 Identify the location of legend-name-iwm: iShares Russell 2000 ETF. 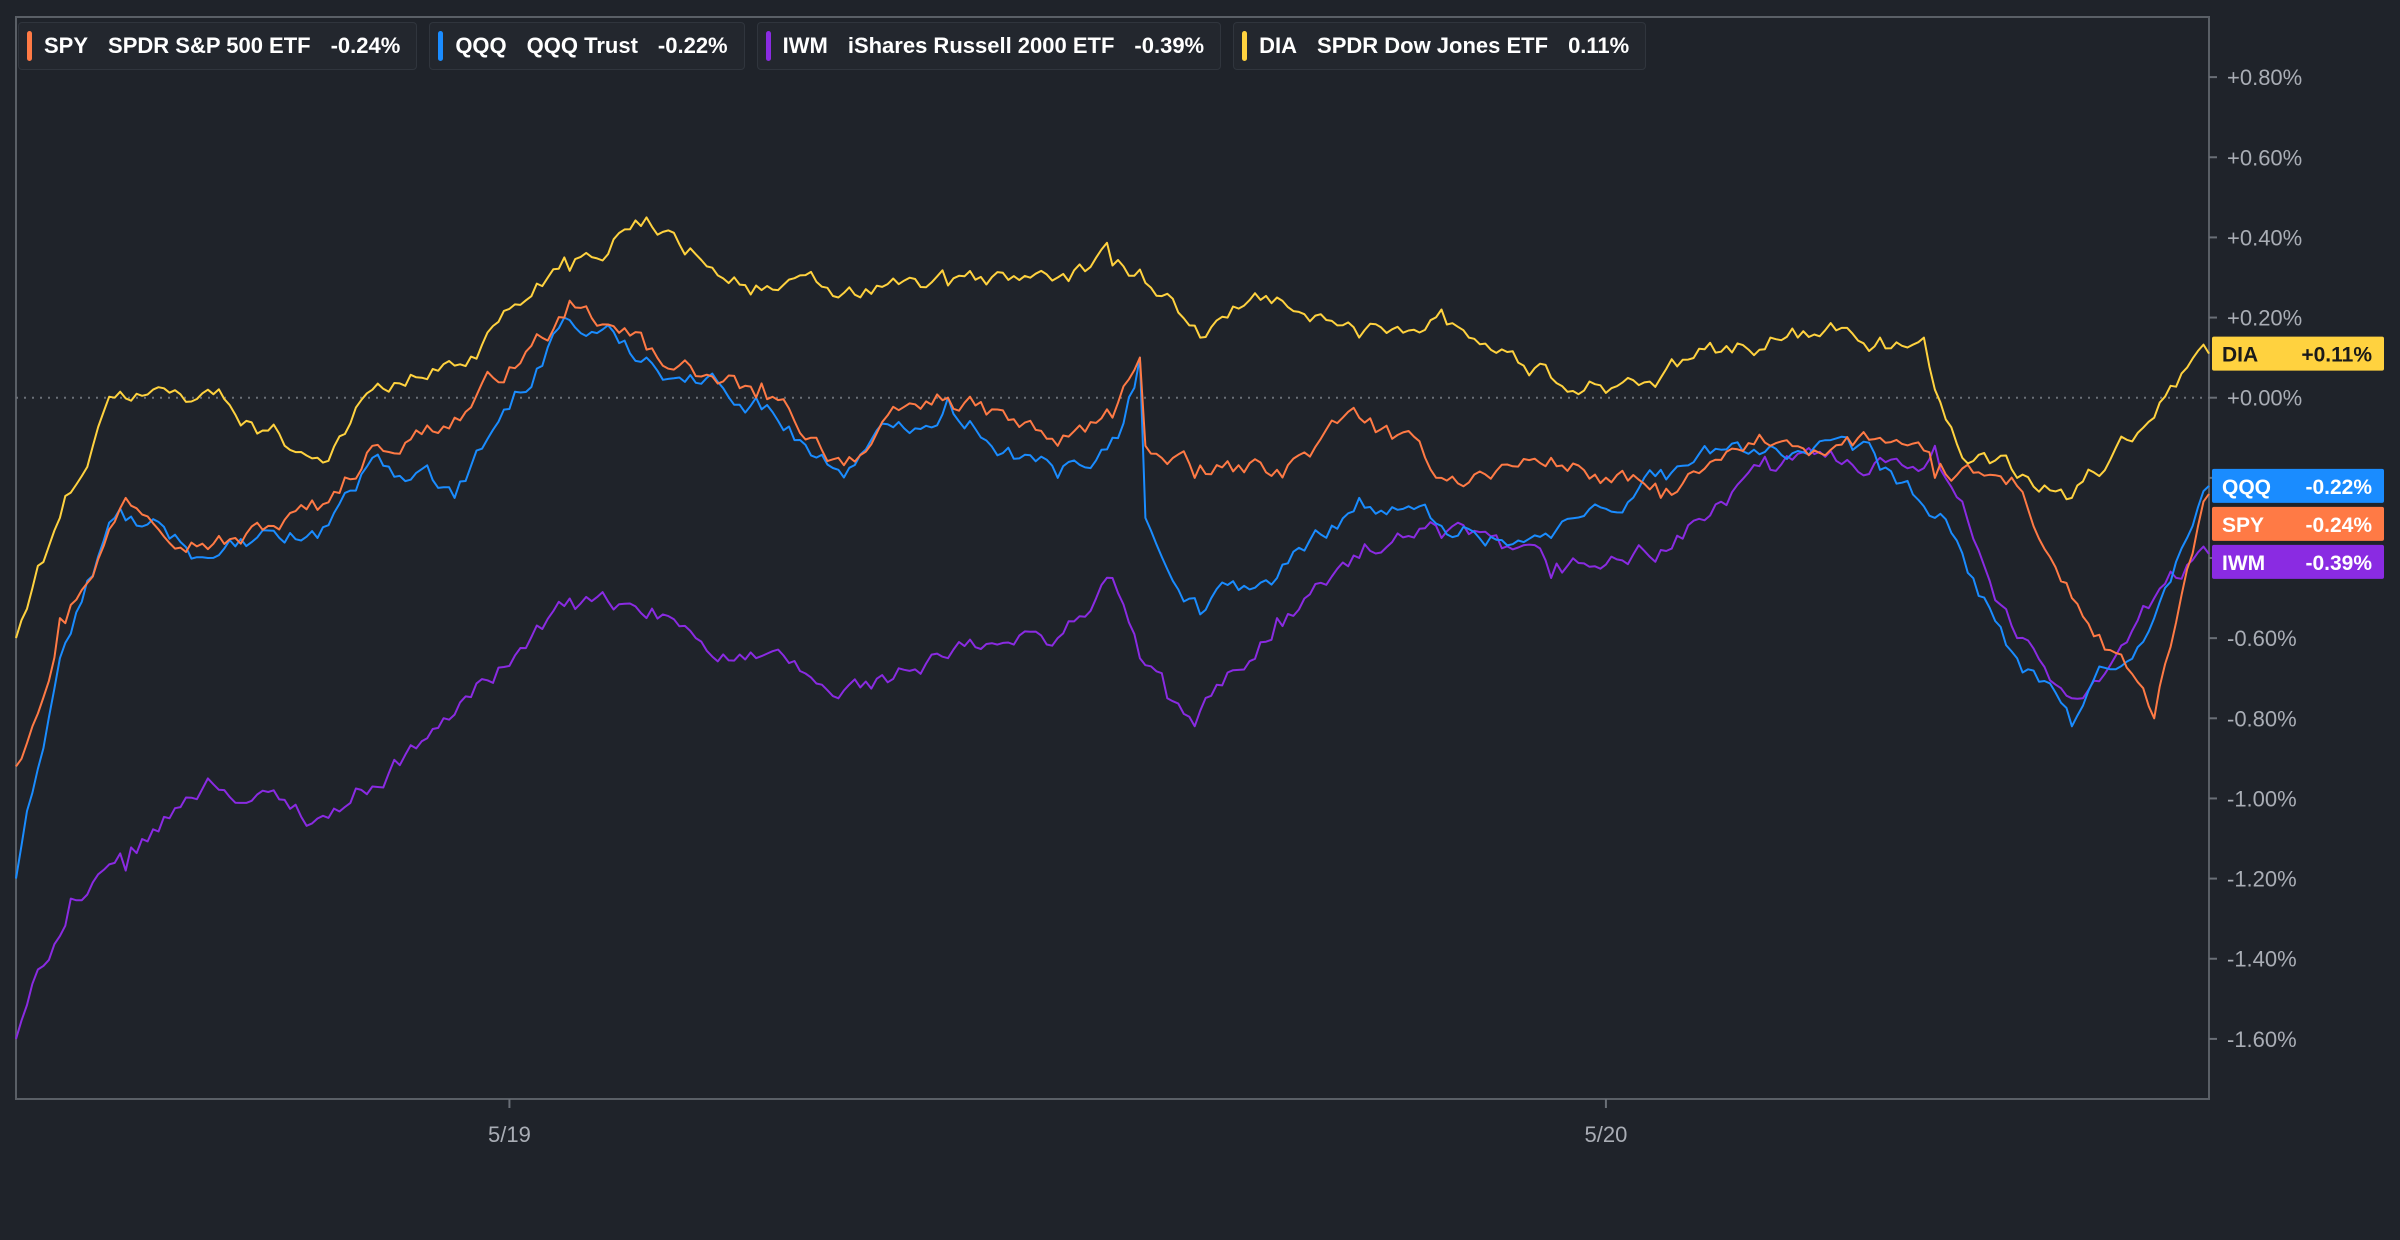
(981, 45).